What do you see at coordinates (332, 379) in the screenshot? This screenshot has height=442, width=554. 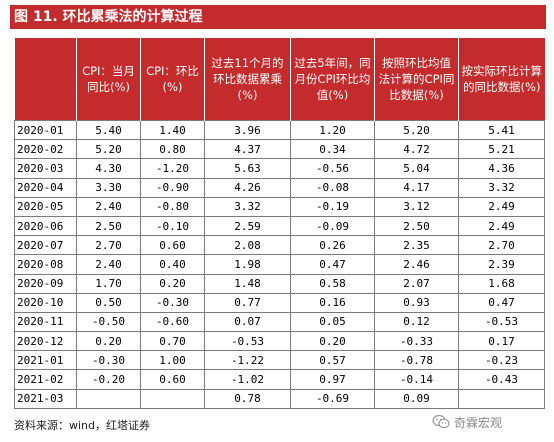 I see `value-cell: 0.97` at bounding box center [332, 379].